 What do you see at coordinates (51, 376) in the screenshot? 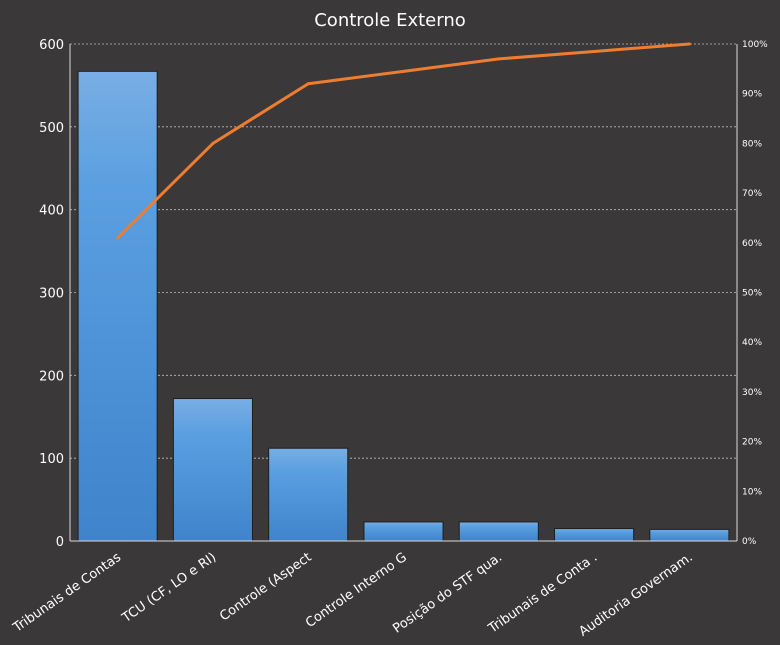
I see `y-tick-label: 200` at bounding box center [51, 376].